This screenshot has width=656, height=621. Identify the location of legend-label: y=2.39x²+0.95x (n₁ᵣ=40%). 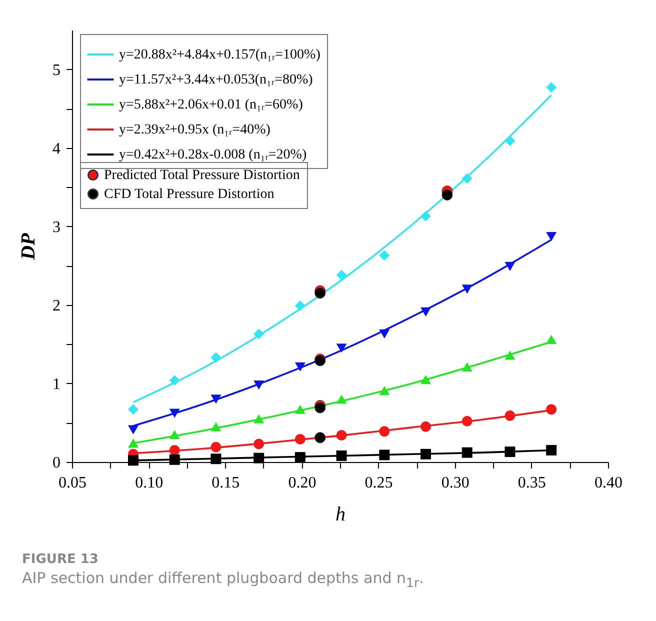
(195, 130).